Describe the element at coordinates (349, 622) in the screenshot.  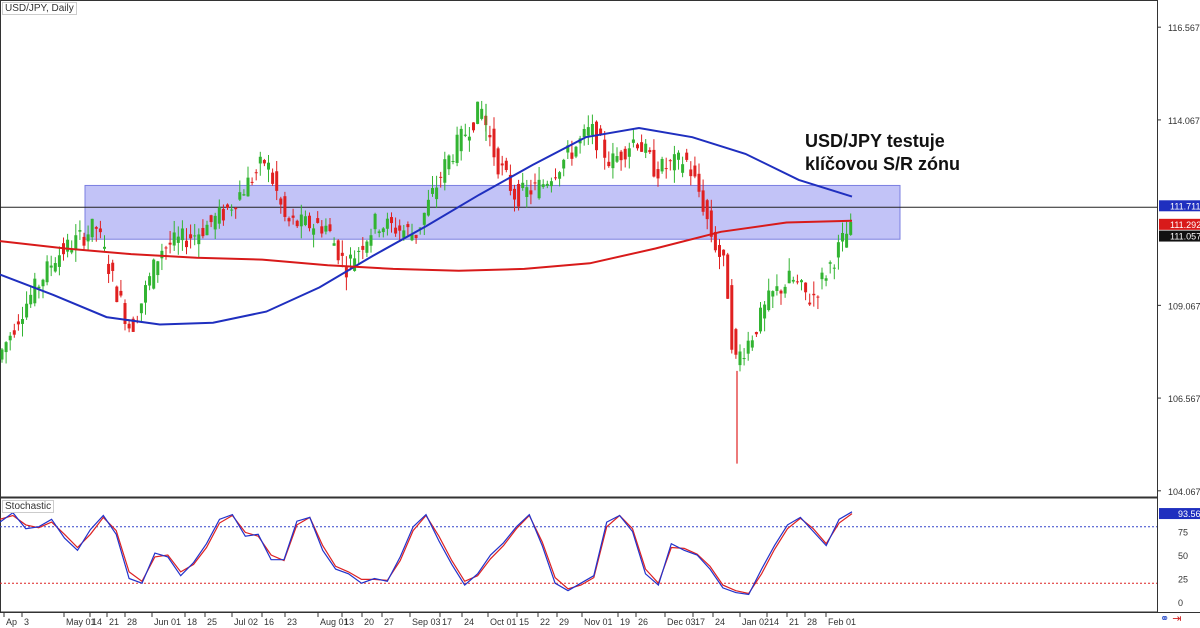
I see `time-tick-label: 13` at that location.